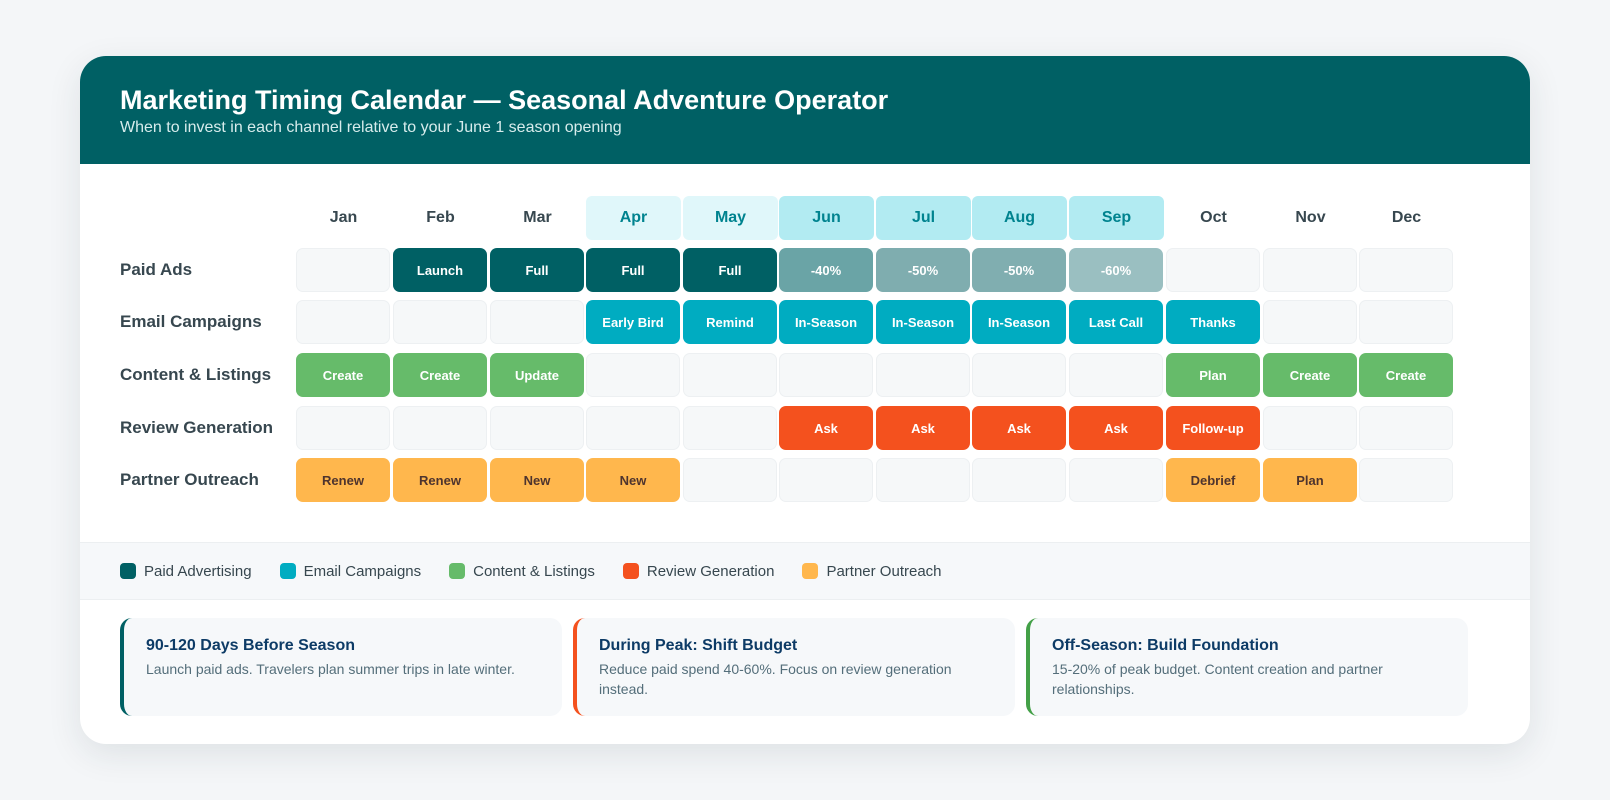  What do you see at coordinates (826, 322) in the screenshot?
I see `calendar-cell-email-campaigns-jun: In-Season` at bounding box center [826, 322].